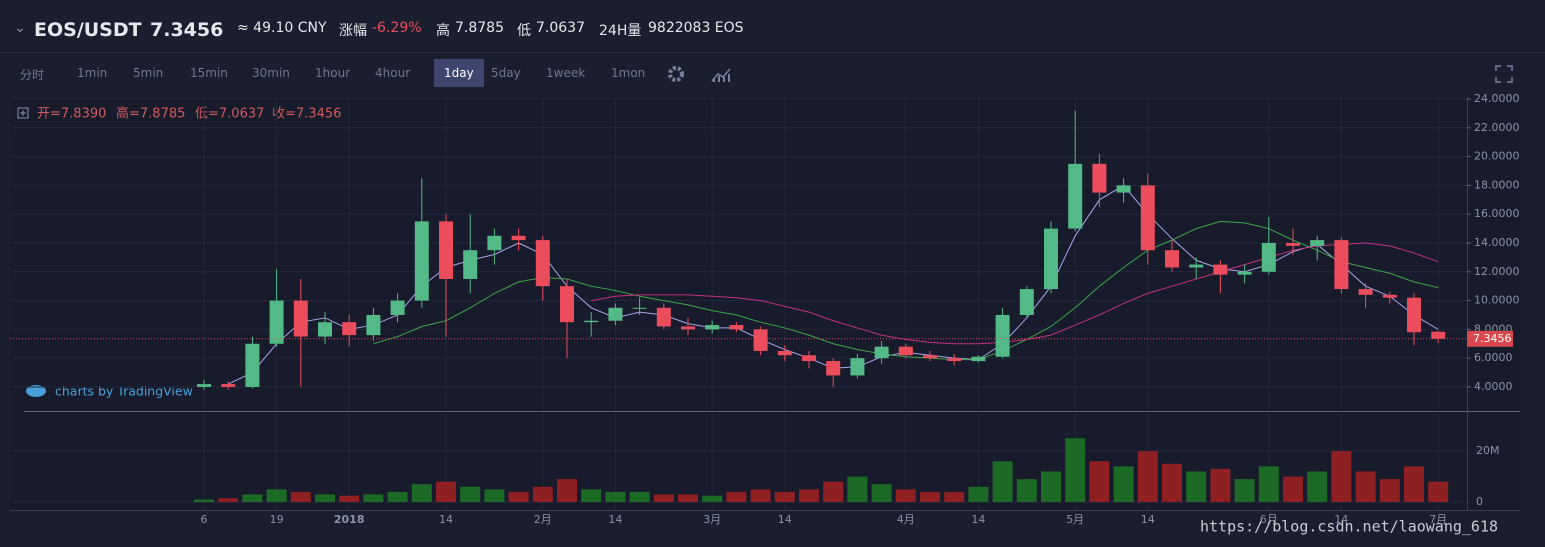 This screenshot has height=547, width=1545. Describe the element at coordinates (543, 519) in the screenshot. I see `x-tick-label: 2月` at that location.